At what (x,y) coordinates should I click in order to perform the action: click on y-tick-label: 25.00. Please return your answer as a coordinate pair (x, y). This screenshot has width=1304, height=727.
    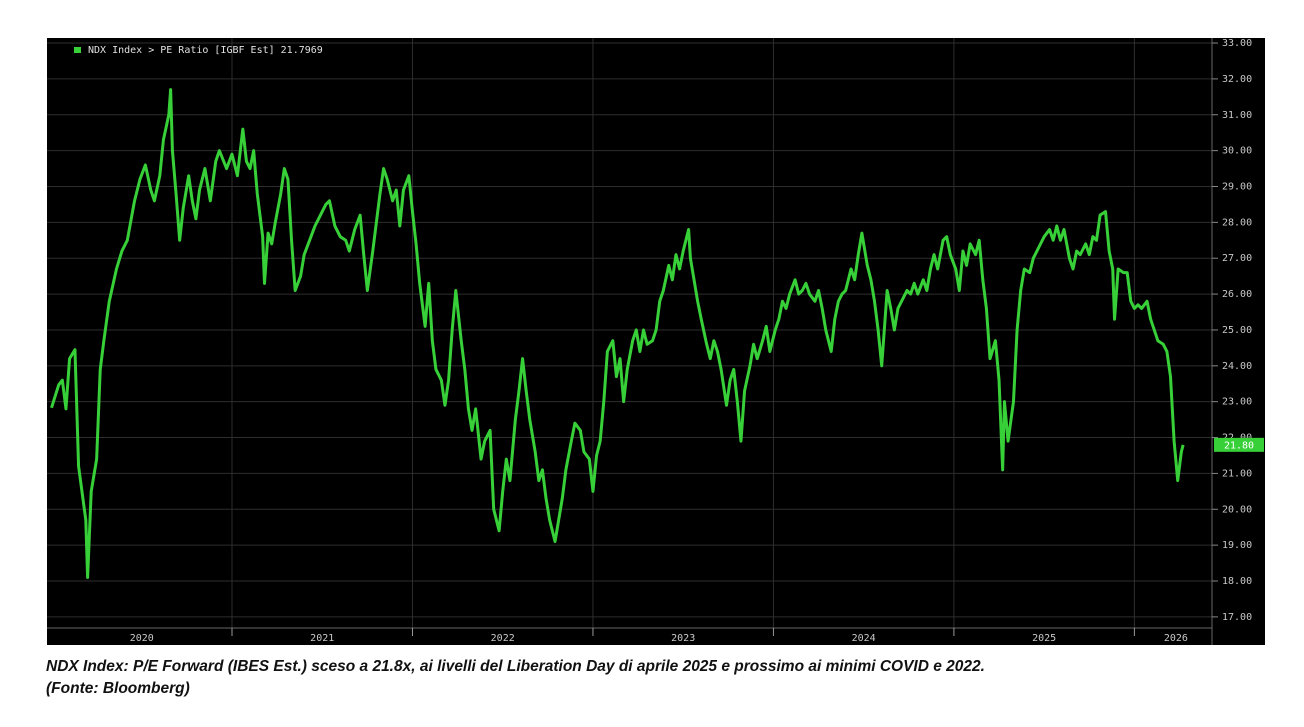
    Looking at the image, I should click on (1237, 330).